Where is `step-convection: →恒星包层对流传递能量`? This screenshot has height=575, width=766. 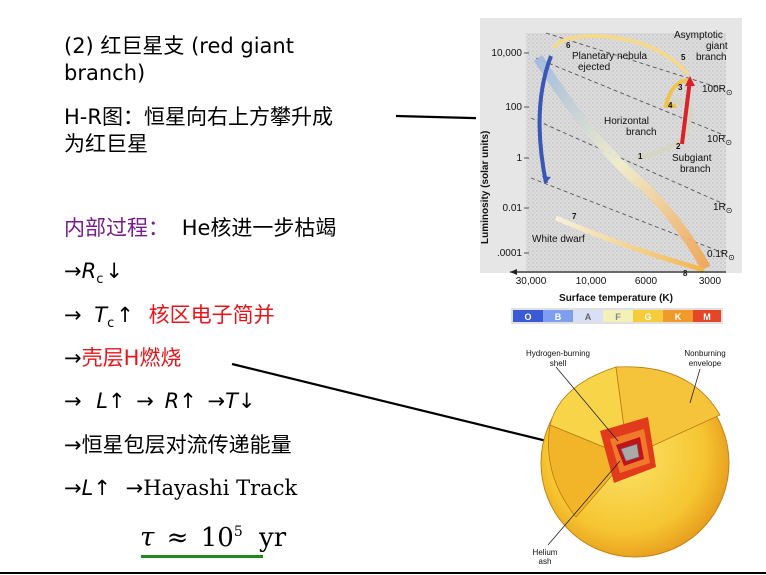
step-convection: →恒星包层对流传递能量 is located at coordinates (178, 445).